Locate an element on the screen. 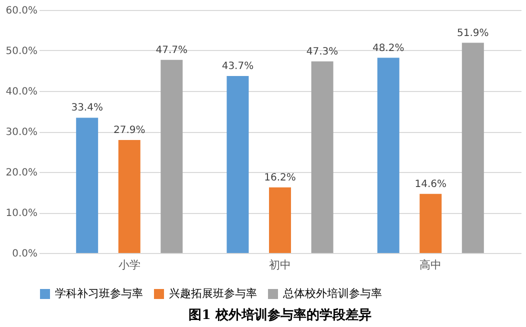 This screenshot has height=327, width=526. x-tick-label: 高中 is located at coordinates (431, 265).